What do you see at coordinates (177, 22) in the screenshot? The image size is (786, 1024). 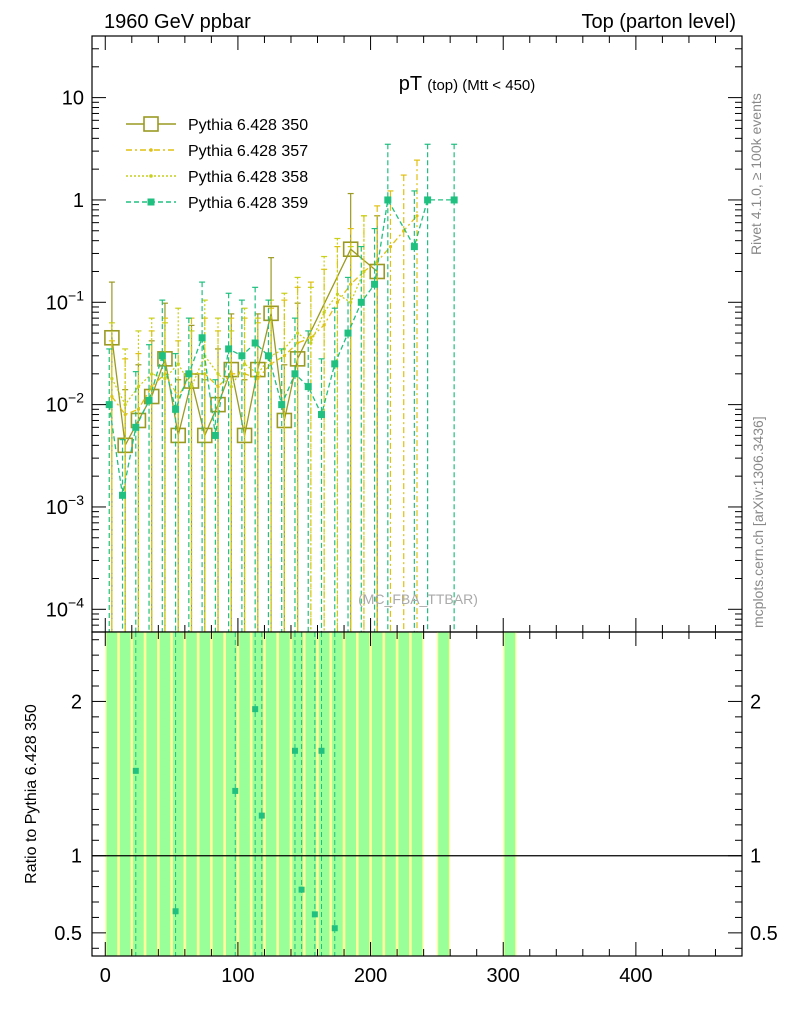 I see `header-left: 1960 GeV ppbar` at bounding box center [177, 22].